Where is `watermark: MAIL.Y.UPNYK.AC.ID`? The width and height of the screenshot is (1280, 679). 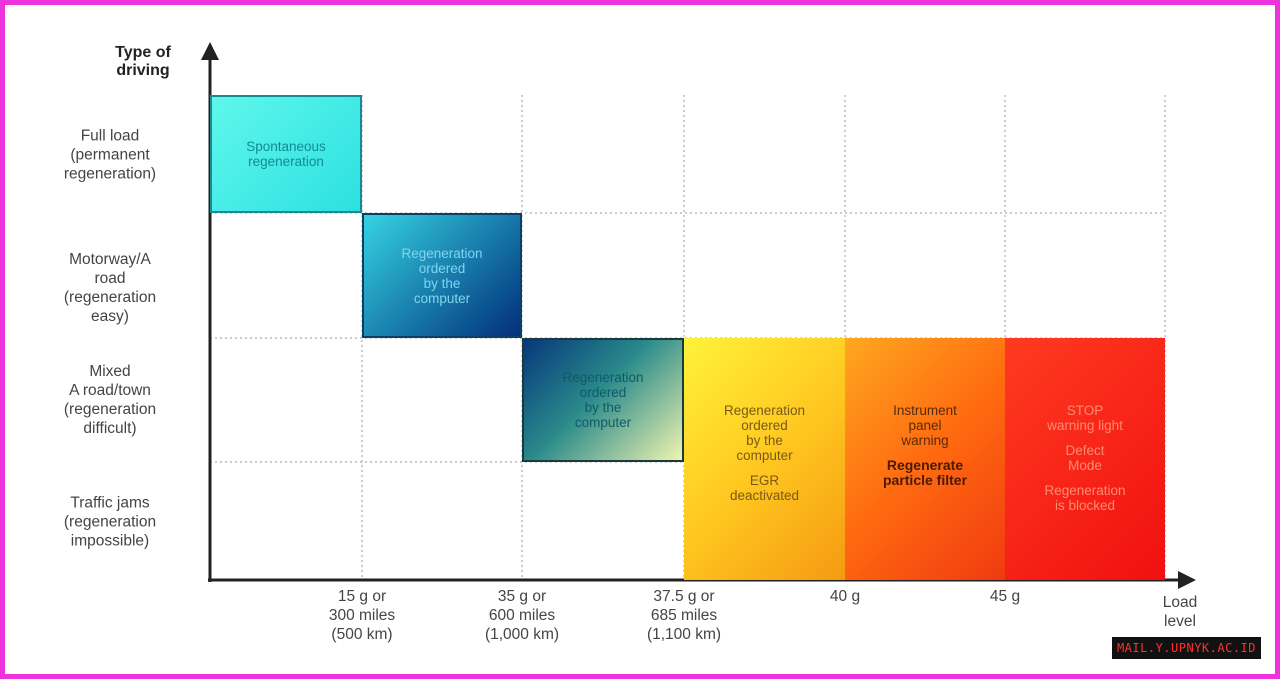 watermark: MAIL.Y.UPNYK.AC.ID is located at coordinates (1186, 648).